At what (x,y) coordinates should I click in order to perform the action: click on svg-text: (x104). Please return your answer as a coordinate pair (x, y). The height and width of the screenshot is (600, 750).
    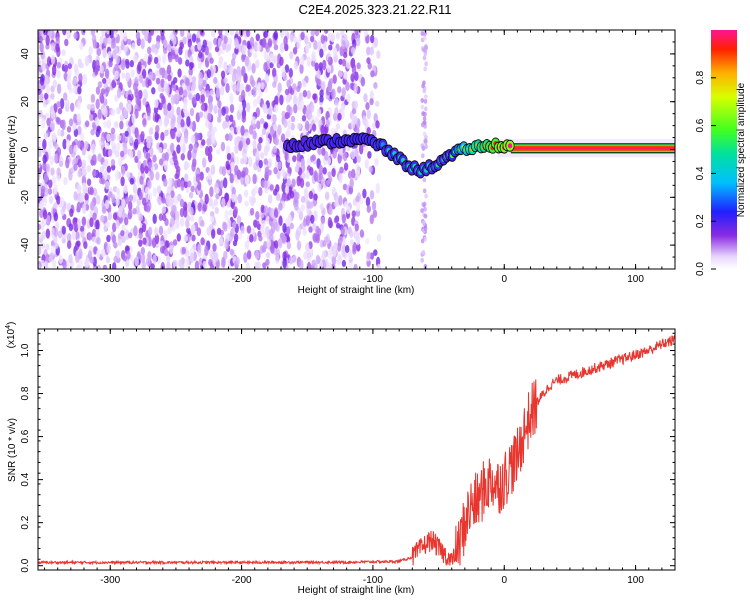
    Looking at the image, I should click on (11, 335).